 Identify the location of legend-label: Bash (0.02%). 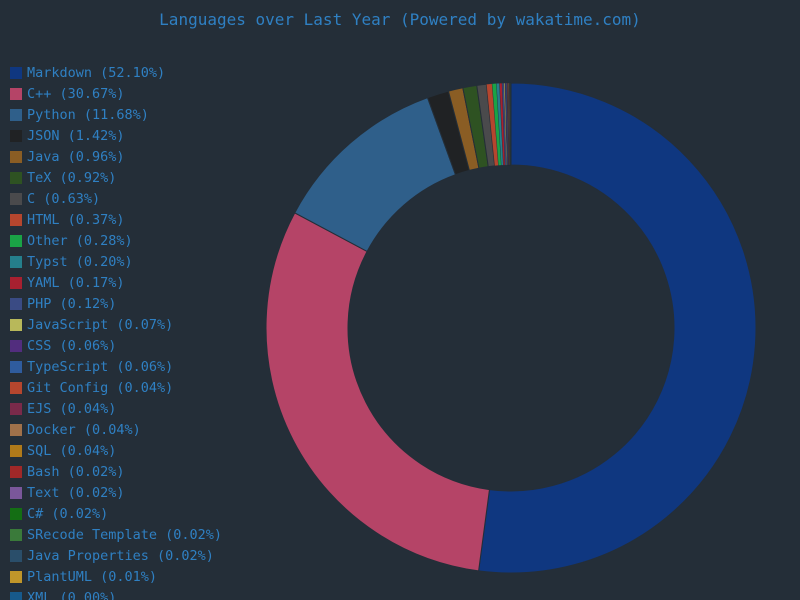
(76, 471).